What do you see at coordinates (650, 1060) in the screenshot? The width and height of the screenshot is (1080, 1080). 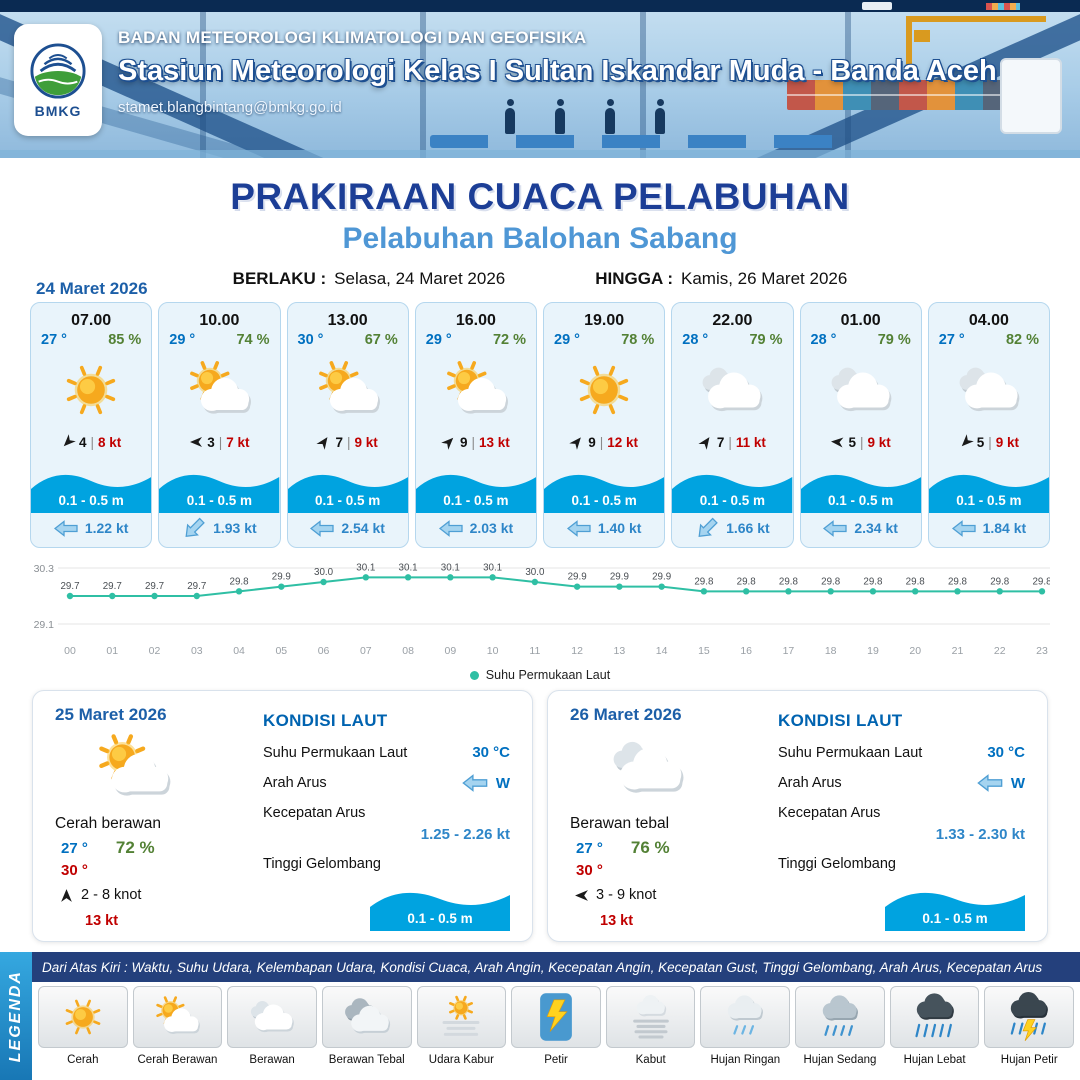 I see `legend-label: Kabut` at bounding box center [650, 1060].